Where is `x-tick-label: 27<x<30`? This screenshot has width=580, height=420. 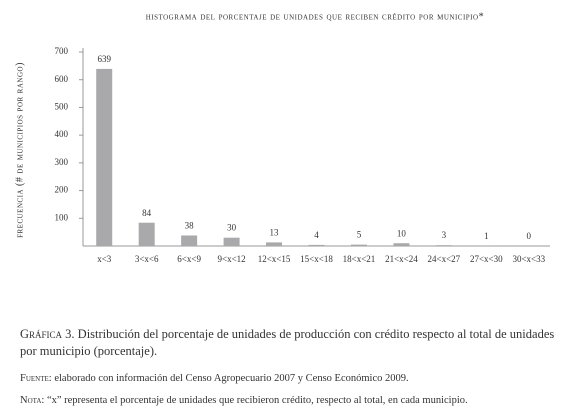 x-tick-label: 27<x<30 is located at coordinates (486, 259).